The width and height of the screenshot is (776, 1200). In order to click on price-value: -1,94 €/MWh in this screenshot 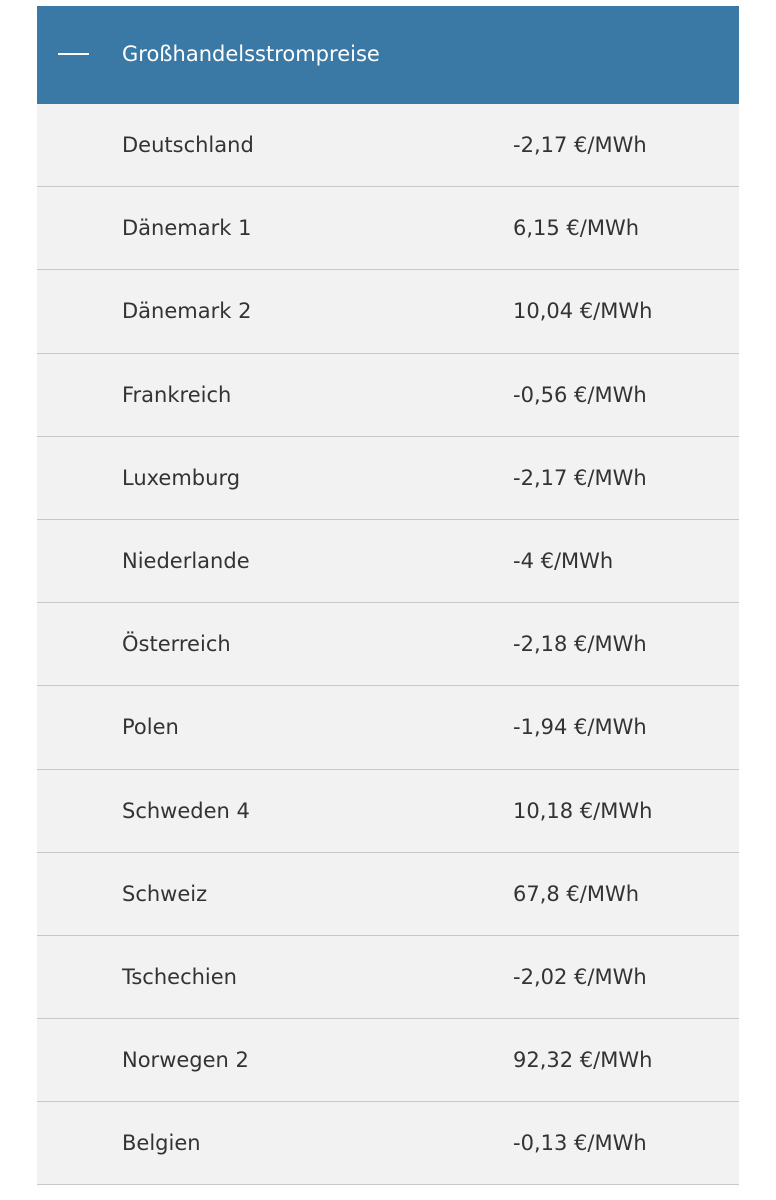, I will do `click(580, 727)`.